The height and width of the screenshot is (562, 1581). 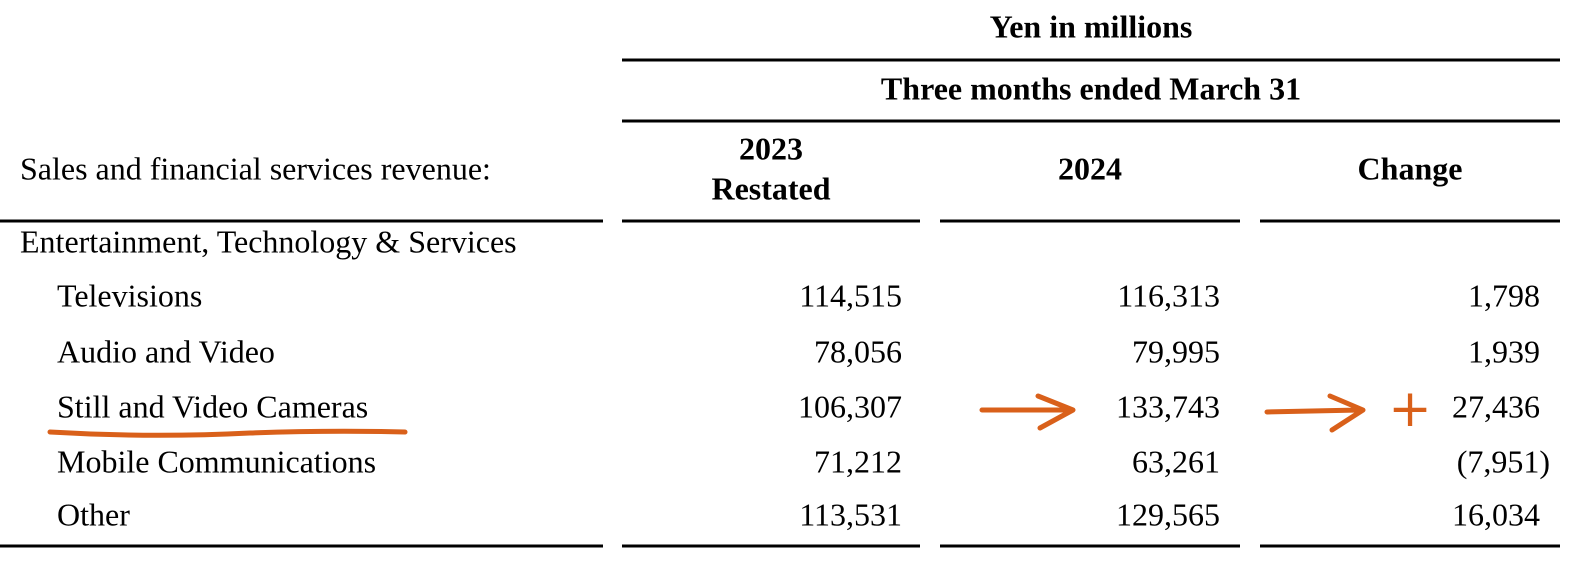 What do you see at coordinates (268, 241) in the screenshot?
I see `section-label: Entertainment, Technology & Services` at bounding box center [268, 241].